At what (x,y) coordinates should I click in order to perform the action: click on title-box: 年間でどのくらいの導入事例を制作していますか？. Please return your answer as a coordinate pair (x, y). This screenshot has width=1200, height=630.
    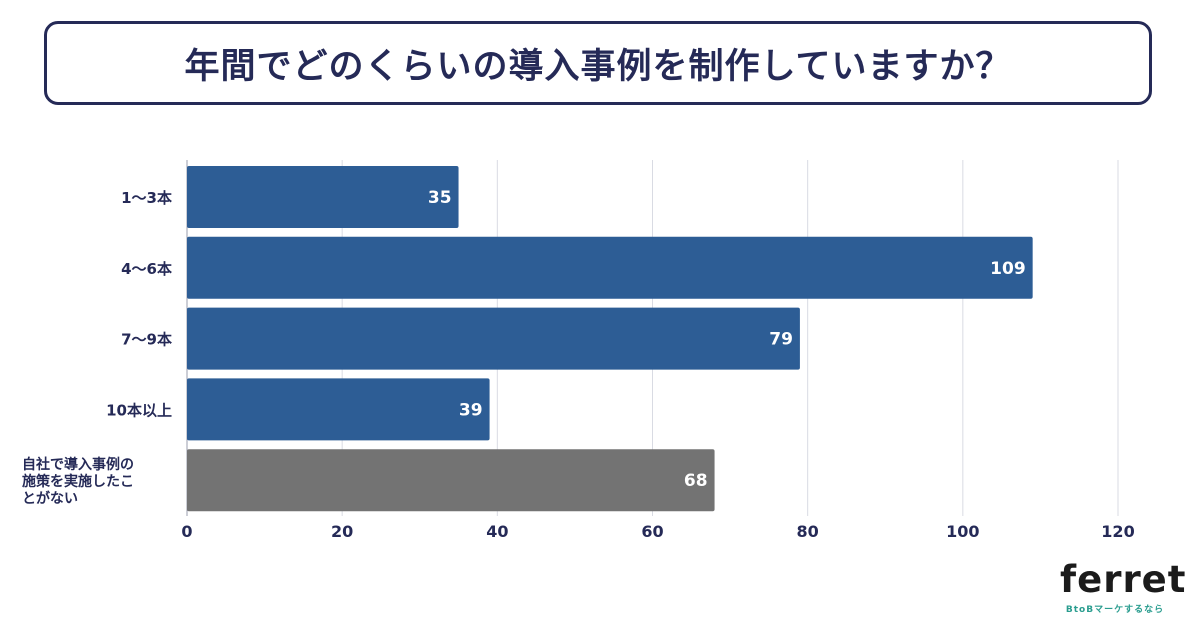
    Looking at the image, I should click on (598, 63).